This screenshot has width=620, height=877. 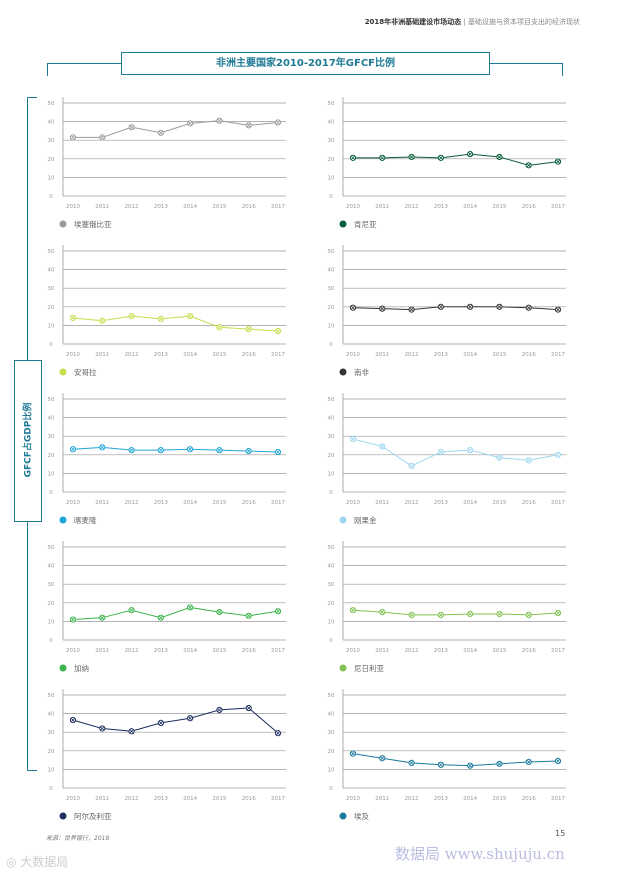 I want to click on watermark: 数据局 www.shujuju.cn, so click(x=480, y=854).